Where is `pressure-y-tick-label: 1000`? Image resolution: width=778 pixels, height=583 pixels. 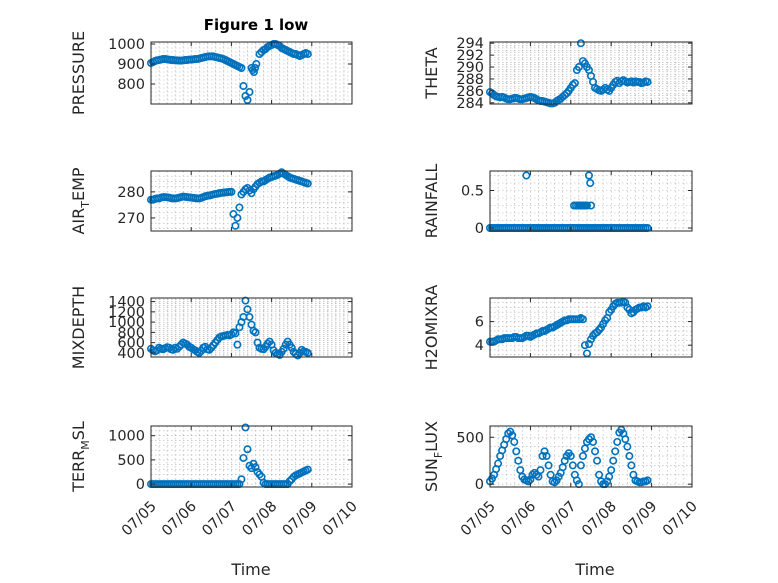
pressure-y-tick-label: 1000 is located at coordinates (126, 45).